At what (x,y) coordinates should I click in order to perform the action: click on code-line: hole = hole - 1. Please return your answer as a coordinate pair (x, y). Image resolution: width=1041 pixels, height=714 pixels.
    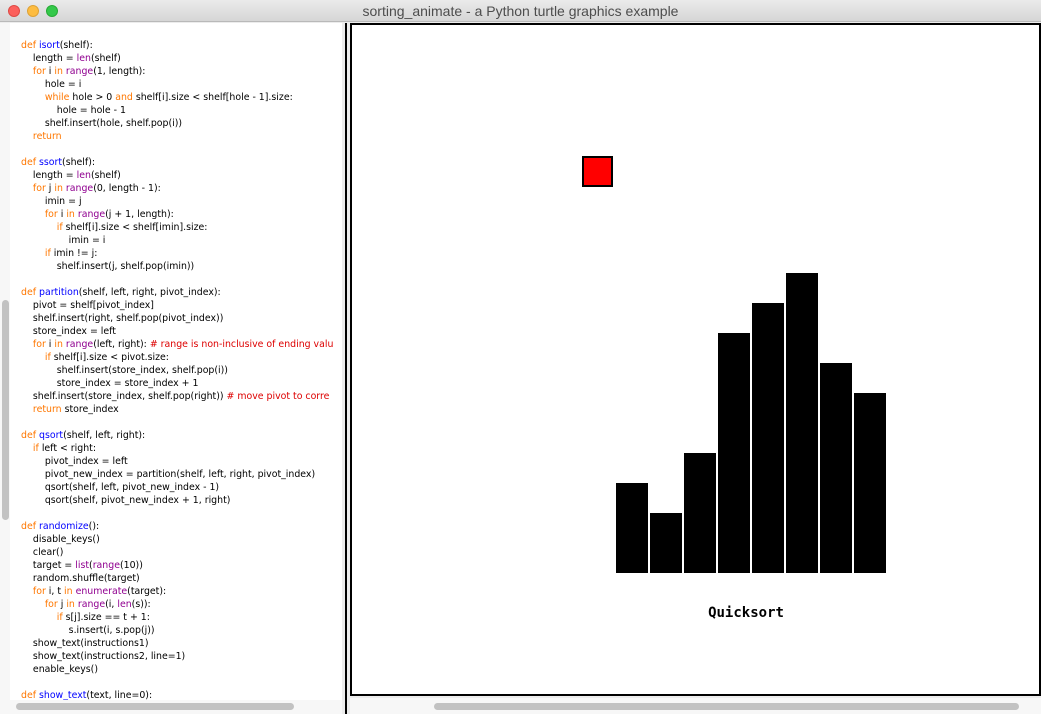
    Looking at the image, I should click on (179, 110).